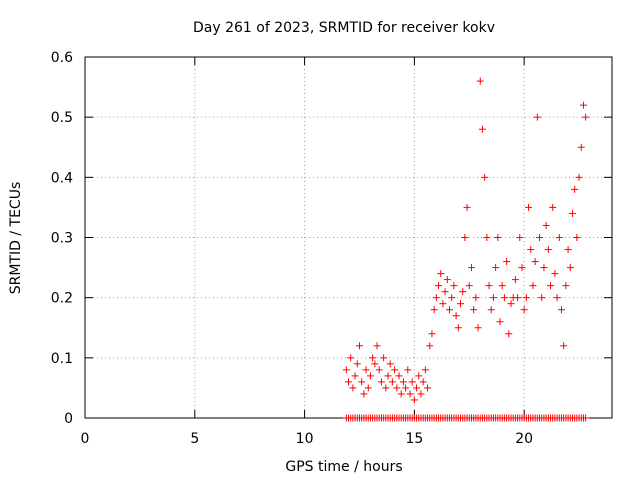 This screenshot has width=640, height=480. Describe the element at coordinates (62, 299) in the screenshot. I see `y-tick-label: 0.2` at that location.